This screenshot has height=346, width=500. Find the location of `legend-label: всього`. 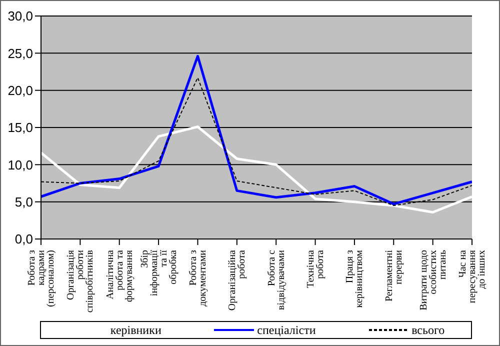

legend-label: всього is located at coordinates (428, 330).